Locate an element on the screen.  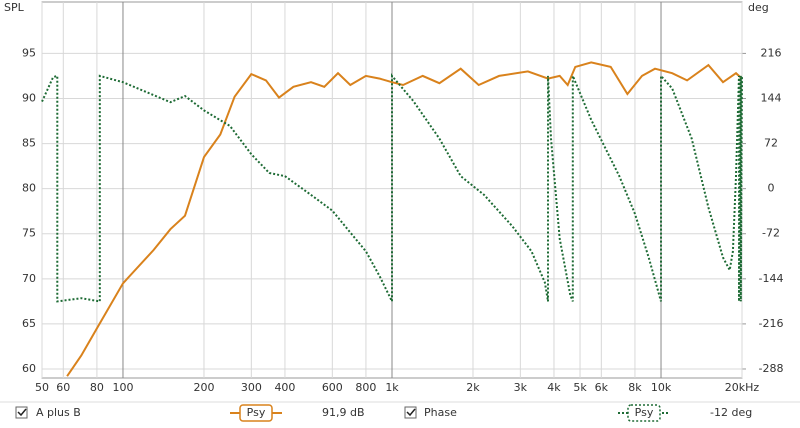
y-axis-label: SPL is located at coordinates (14, 7).